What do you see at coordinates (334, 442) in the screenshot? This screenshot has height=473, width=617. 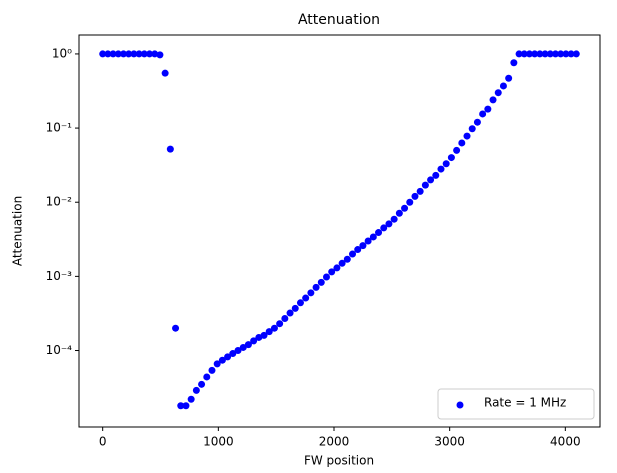 I see `x-tick-label: 2000` at bounding box center [334, 442].